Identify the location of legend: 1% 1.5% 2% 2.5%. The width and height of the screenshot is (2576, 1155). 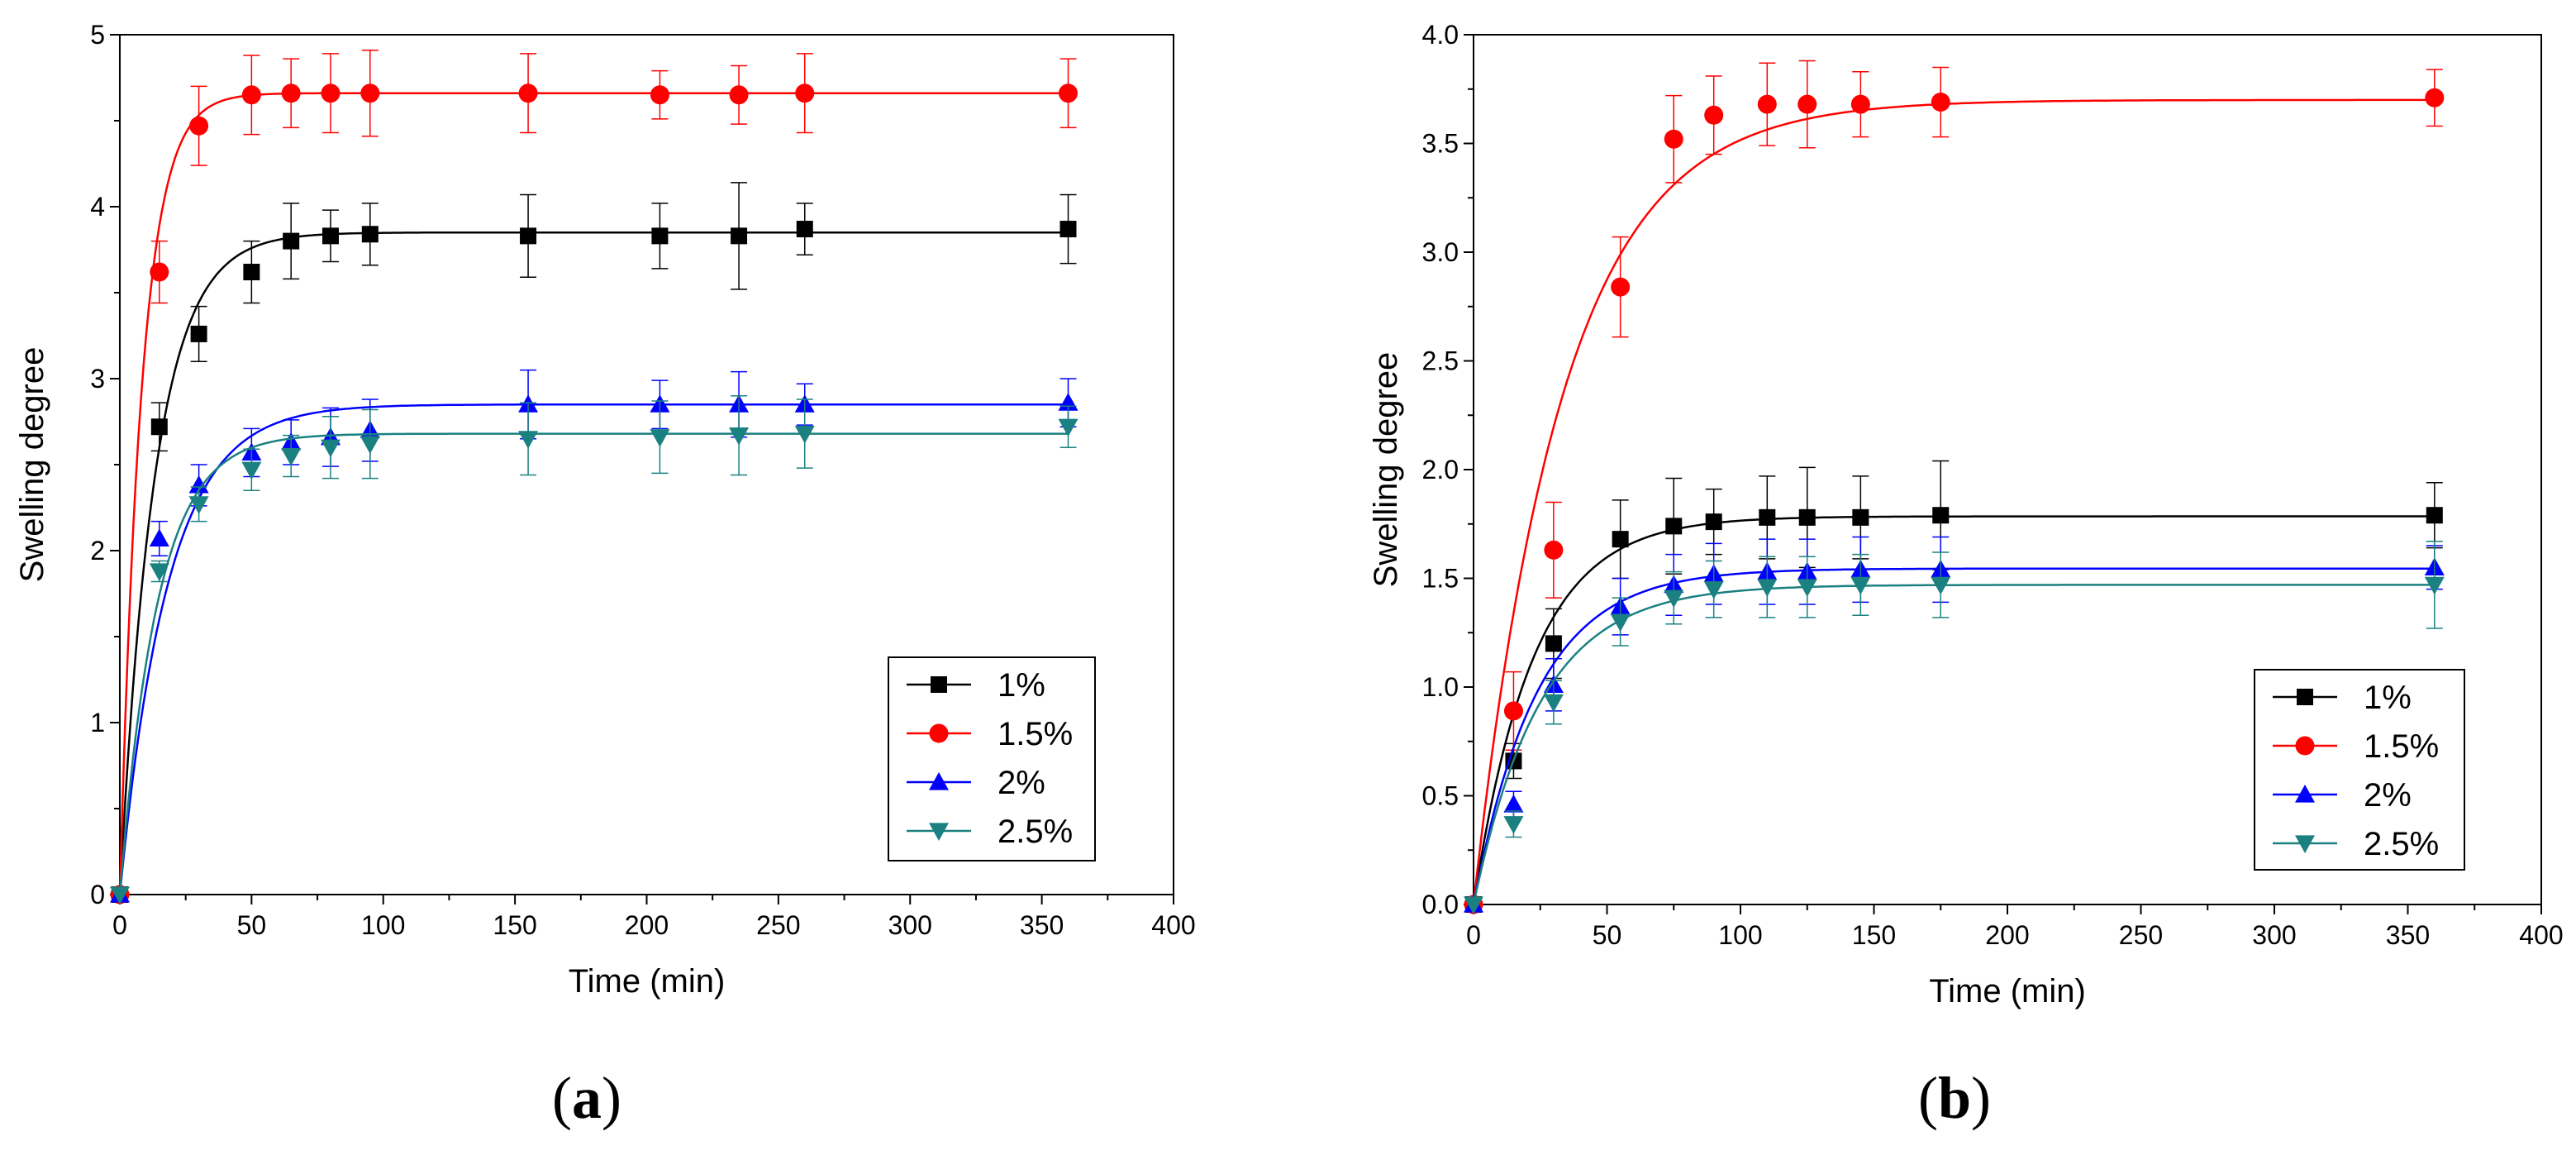
(2360, 770).